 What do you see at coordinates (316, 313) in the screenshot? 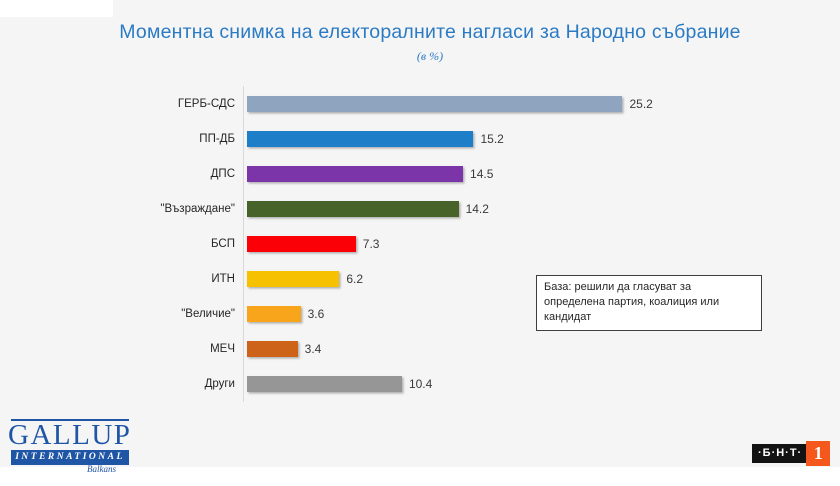
I see `bar-value-label: 3.6` at bounding box center [316, 313].